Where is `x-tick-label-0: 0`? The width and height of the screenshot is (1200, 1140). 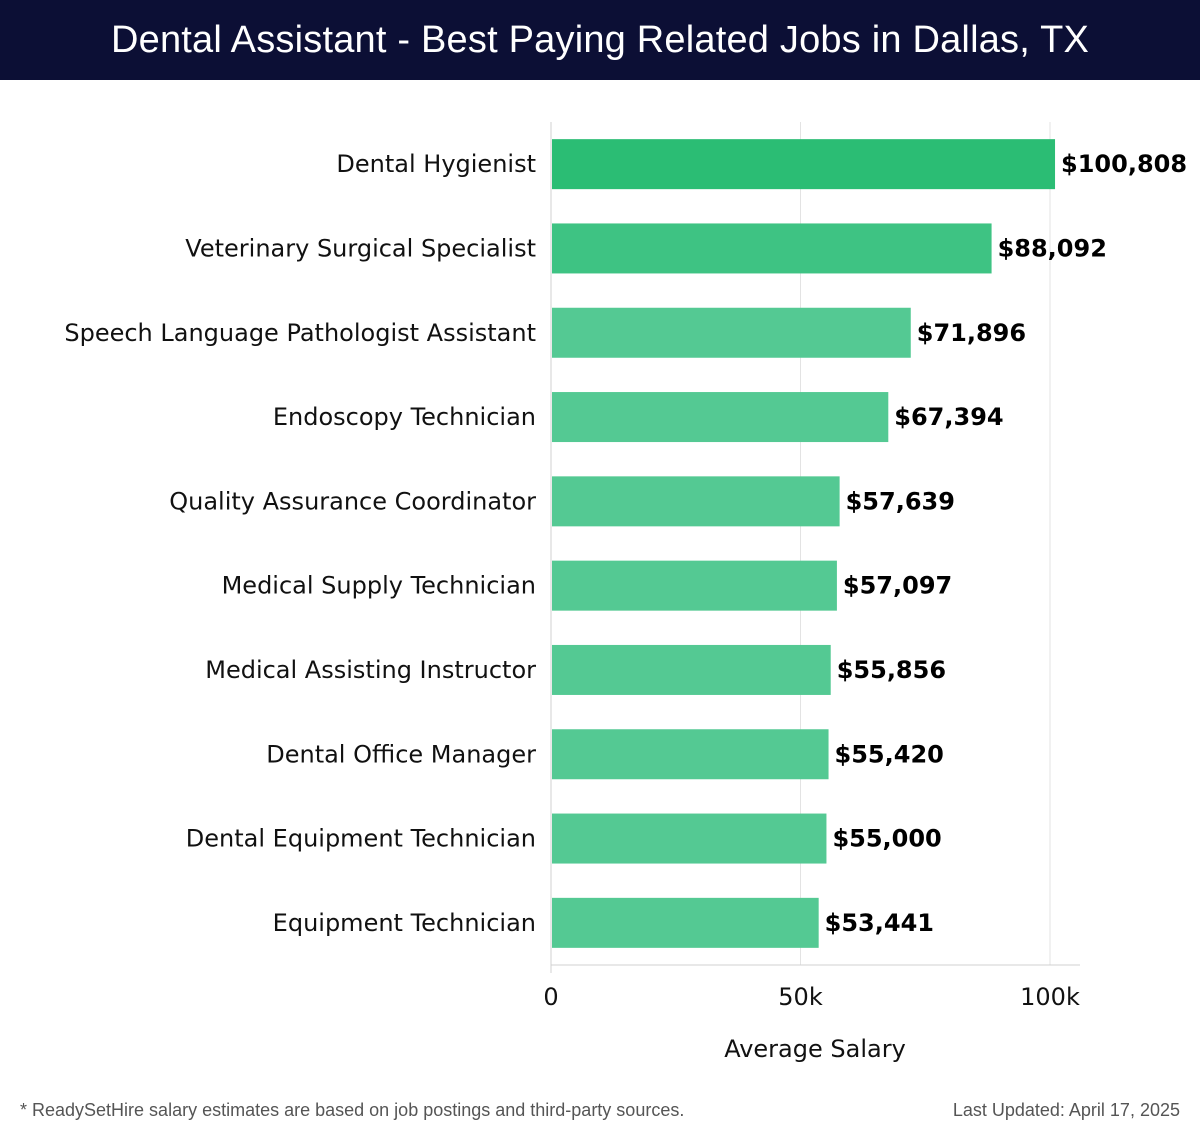 x-tick-label-0: 0 is located at coordinates (550, 997).